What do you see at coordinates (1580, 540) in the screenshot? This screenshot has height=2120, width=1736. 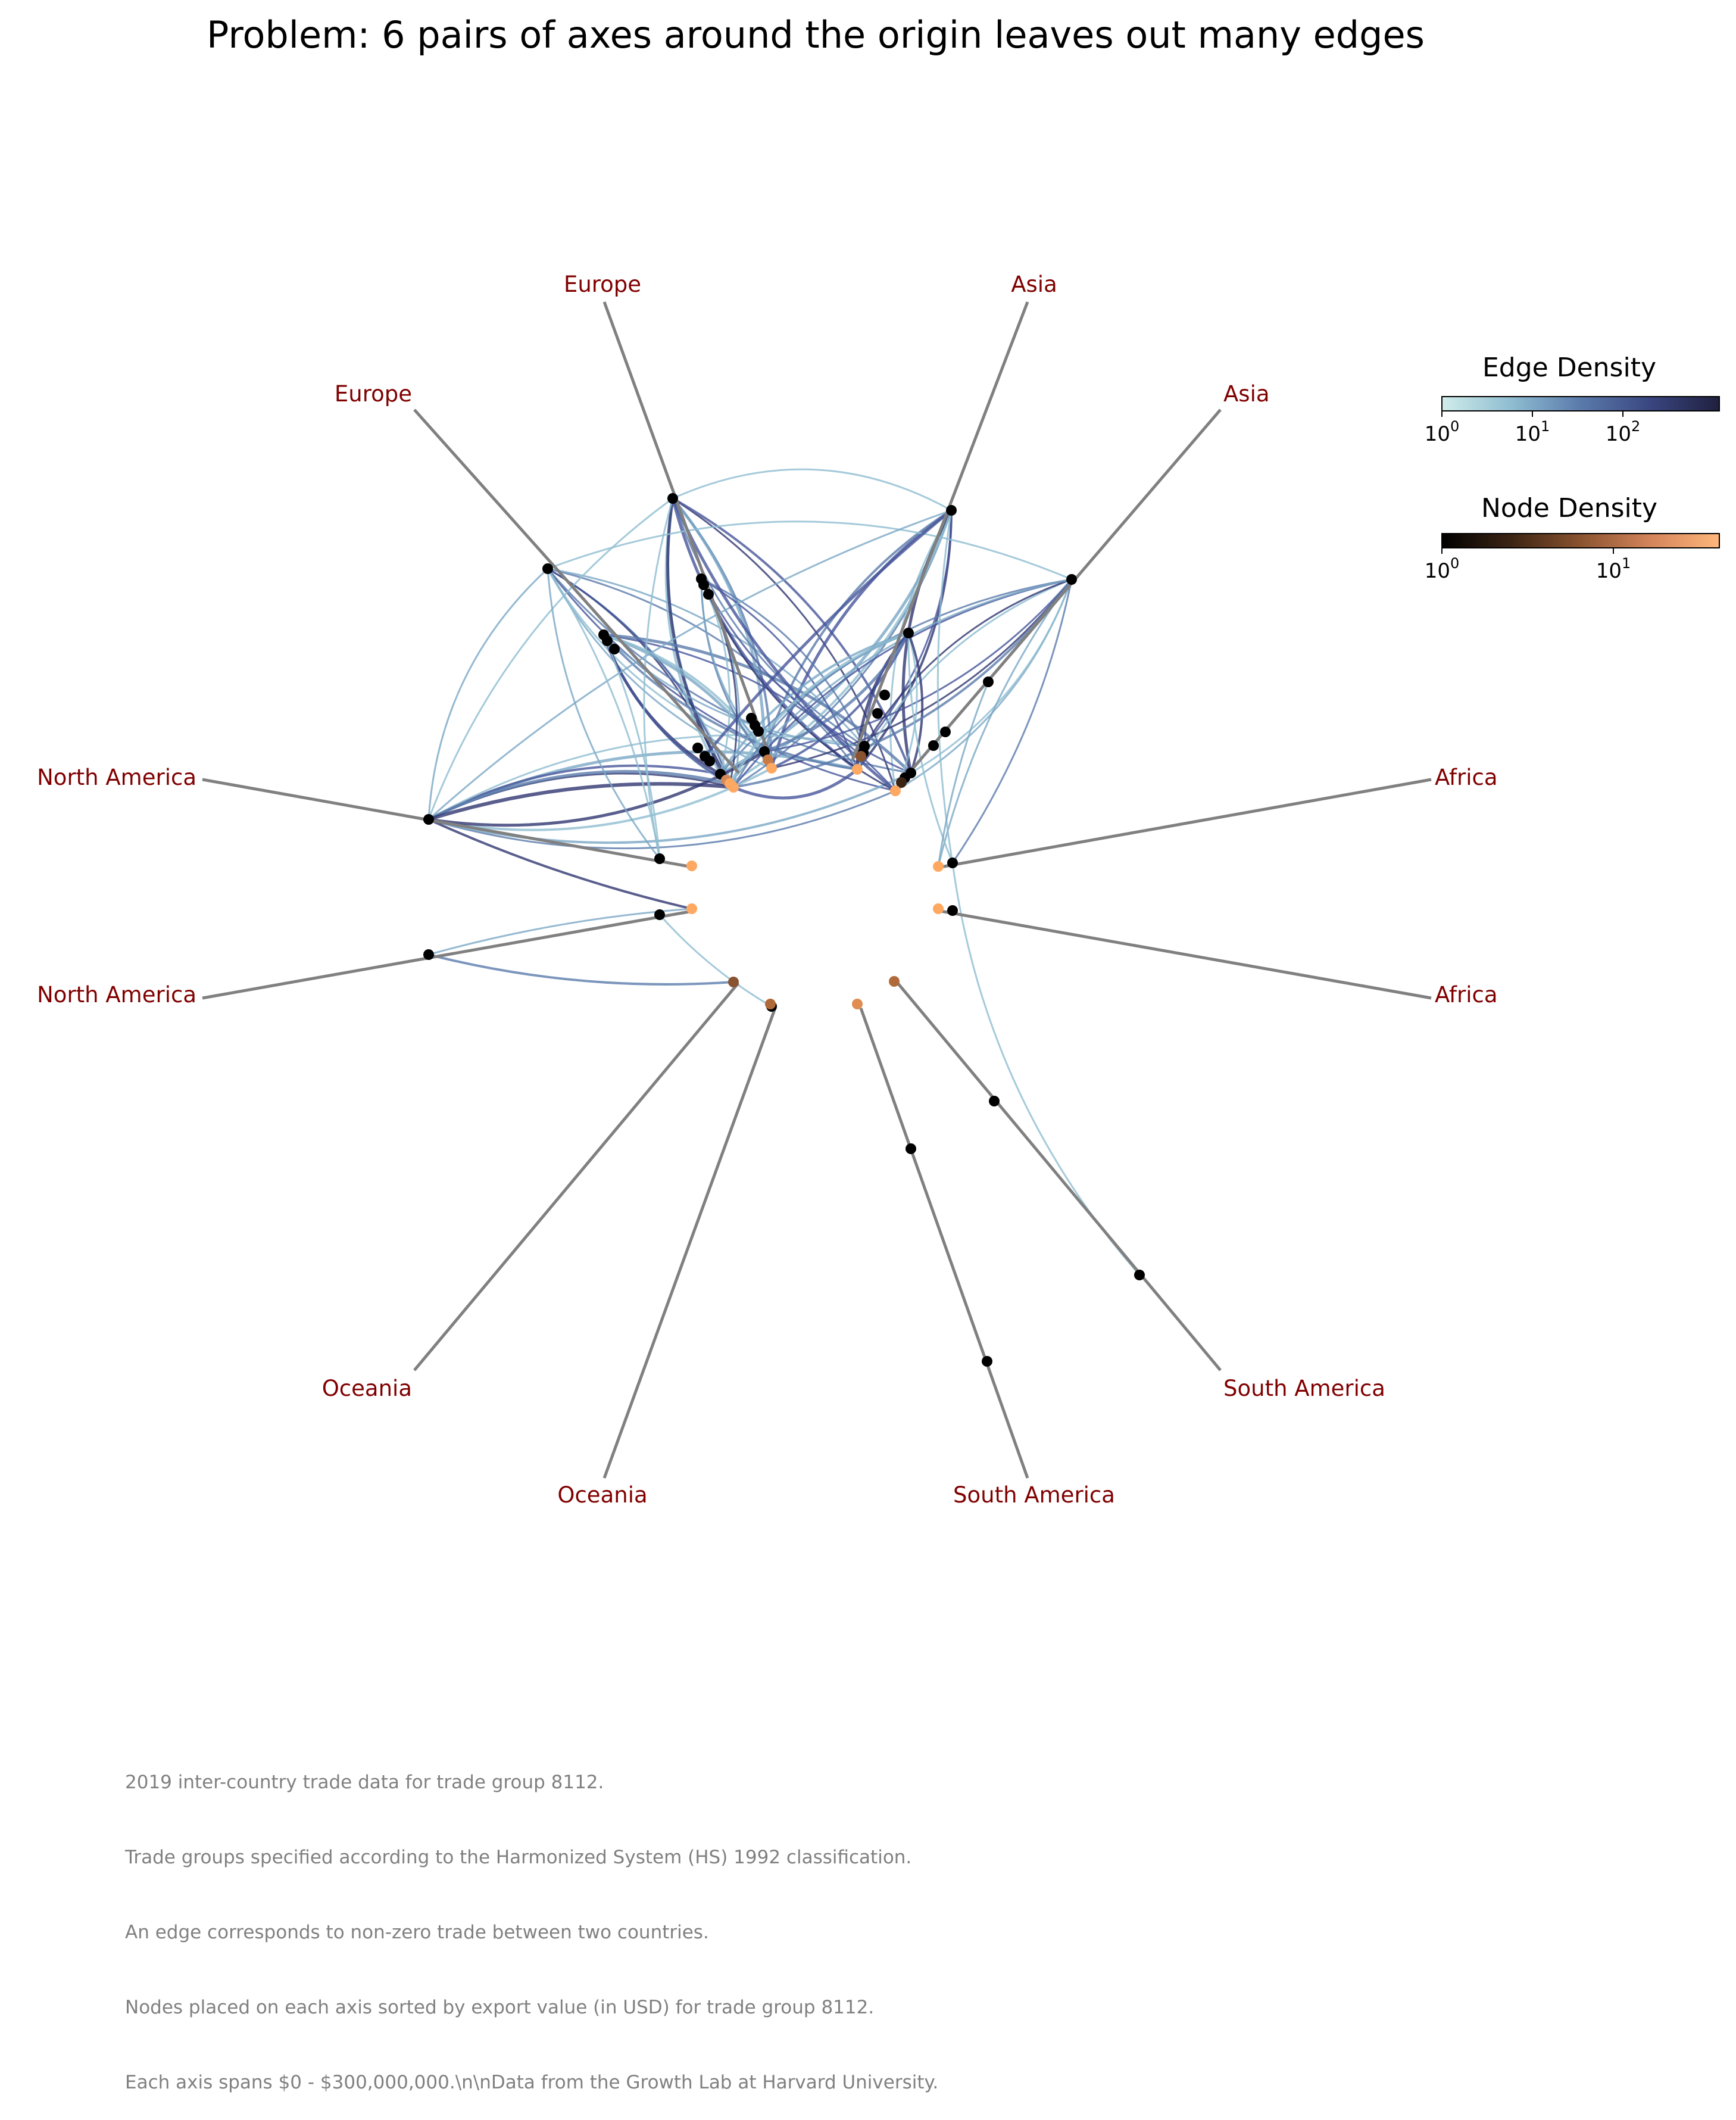 I see `node-colorbar-bar` at bounding box center [1580, 540].